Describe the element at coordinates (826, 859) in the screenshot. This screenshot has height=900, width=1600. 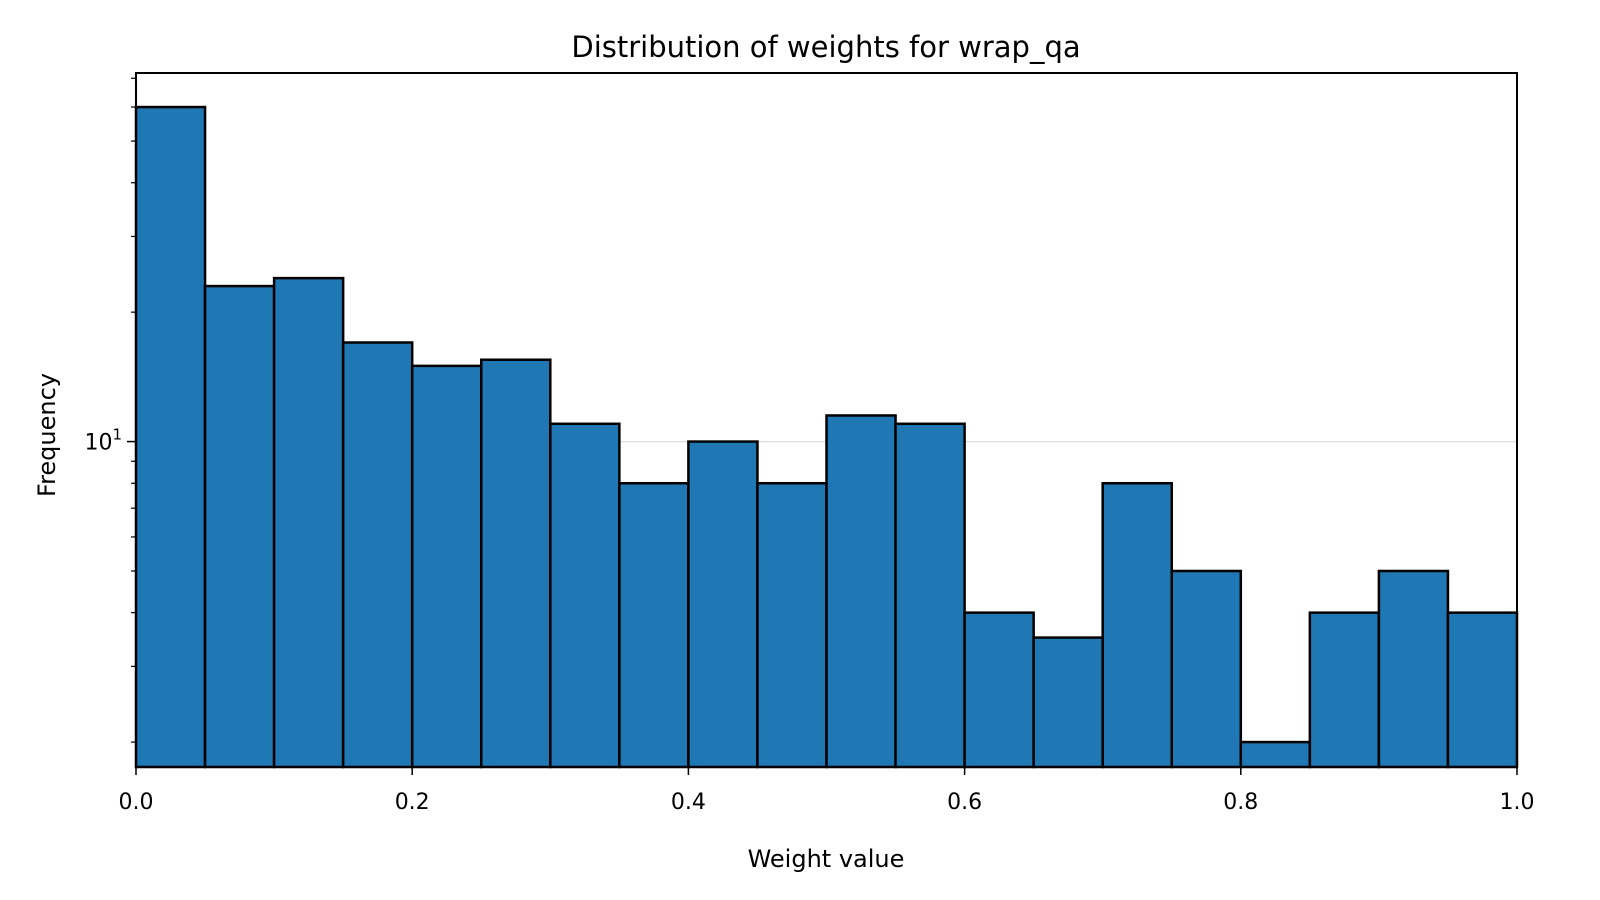
I see `x-axis-label: Weight value` at that location.